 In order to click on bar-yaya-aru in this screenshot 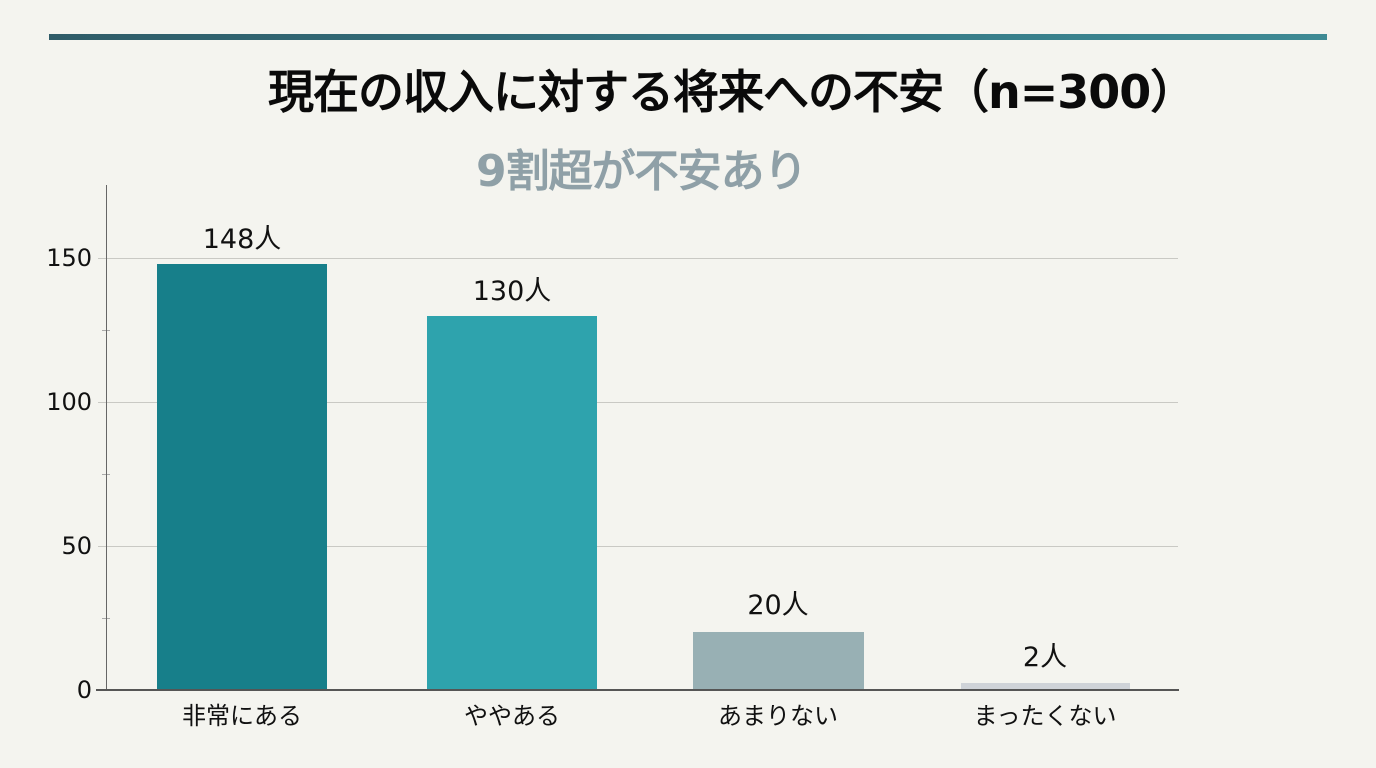, I will do `click(512, 503)`.